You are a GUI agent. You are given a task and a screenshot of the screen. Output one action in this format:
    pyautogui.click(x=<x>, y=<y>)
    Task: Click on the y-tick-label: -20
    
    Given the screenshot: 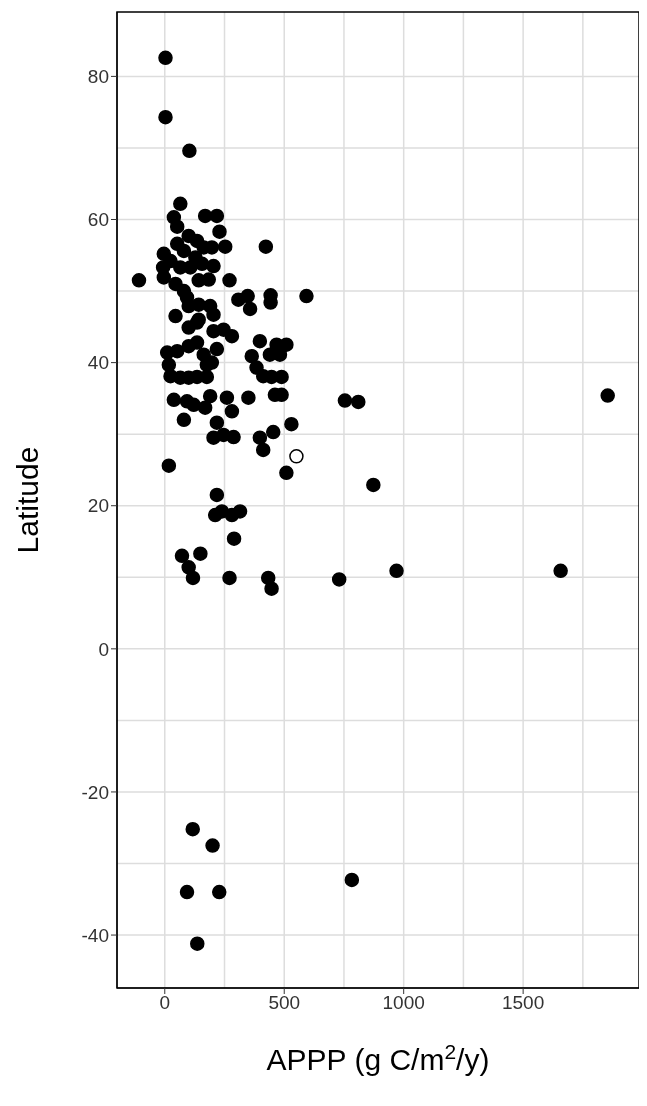 What is the action you would take?
    pyautogui.click(x=95, y=792)
    